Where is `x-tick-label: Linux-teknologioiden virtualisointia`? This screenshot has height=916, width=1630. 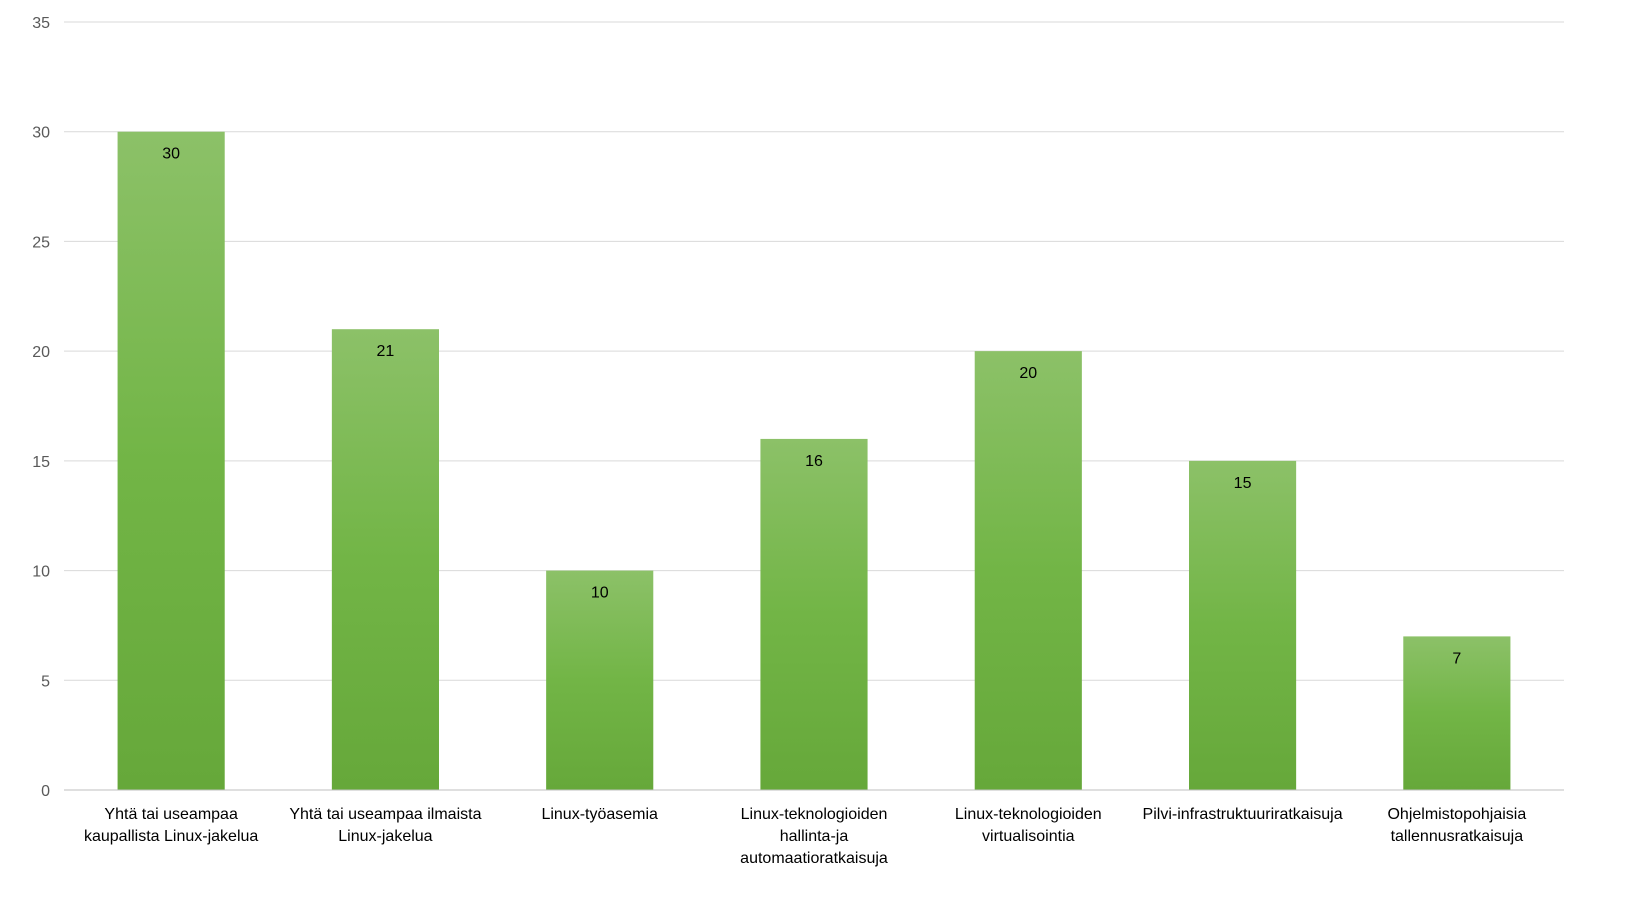 x-tick-label: Linux-teknologioiden virtualisointia is located at coordinates (1028, 825).